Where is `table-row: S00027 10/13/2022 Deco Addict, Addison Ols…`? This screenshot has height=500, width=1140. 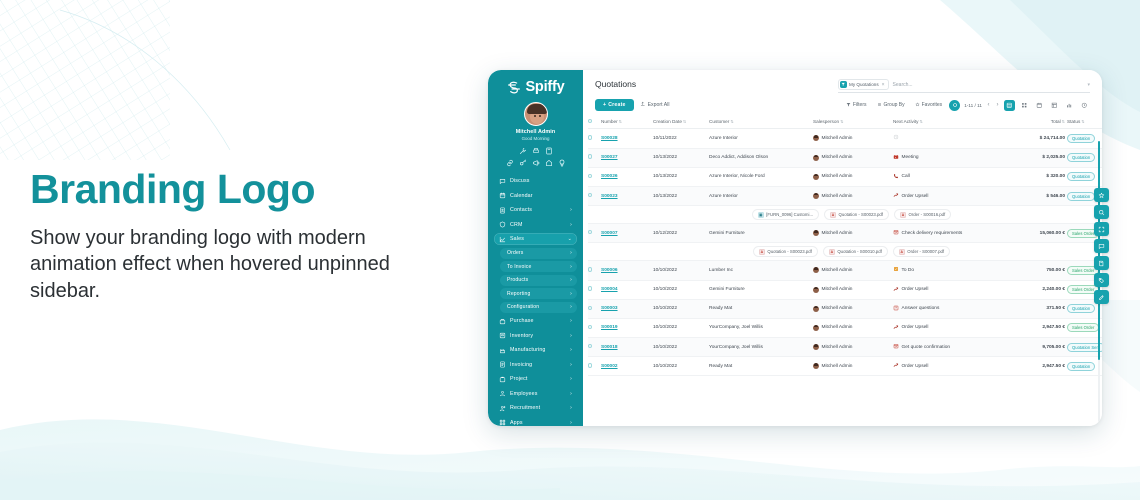
table-row: S00027 10/13/2022 Deco Addict, Addison Ols… is located at coordinates (845, 158).